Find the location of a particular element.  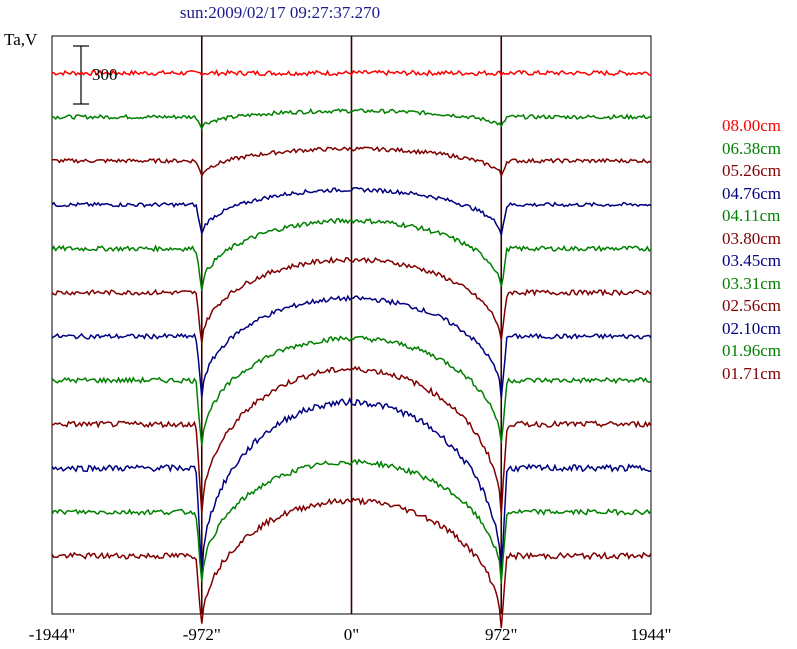

legend-item: 02.10cm is located at coordinates (752, 328).